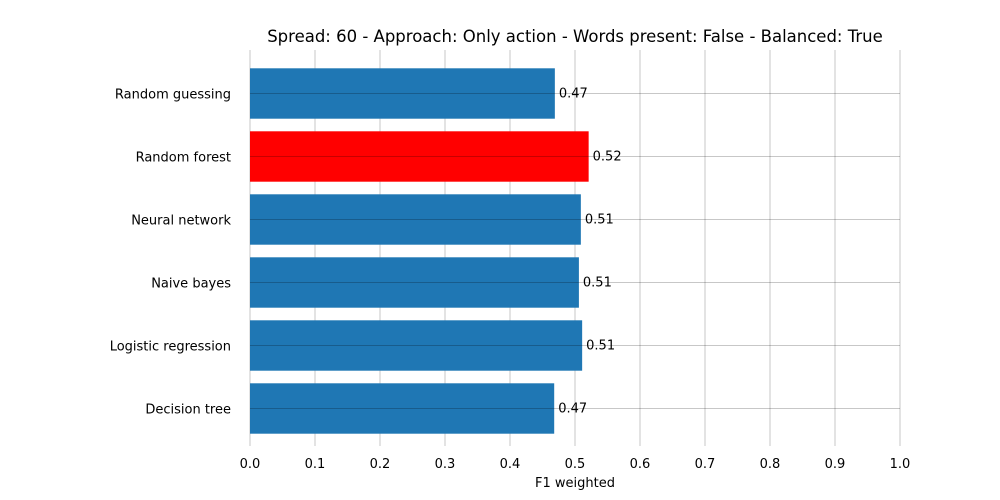  What do you see at coordinates (589, 252) in the screenshot?
I see `value-labels: 0.47 0.52 0.51 0.51 0.51 0.47` at bounding box center [589, 252].